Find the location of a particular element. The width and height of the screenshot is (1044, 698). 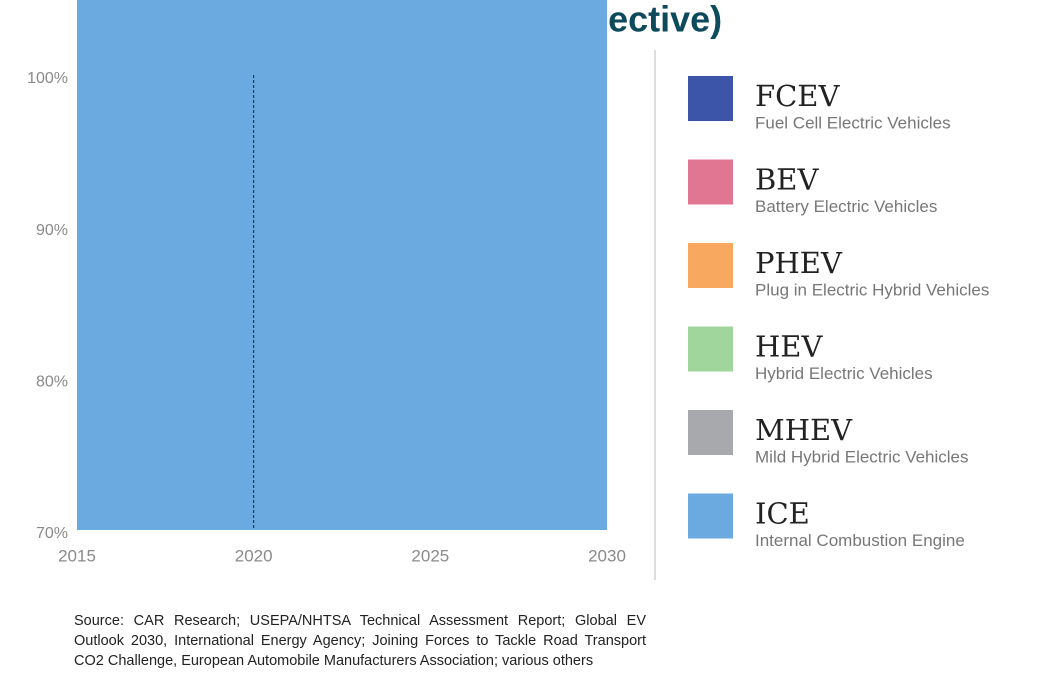

x-tick-label: 2020 is located at coordinates (254, 555).